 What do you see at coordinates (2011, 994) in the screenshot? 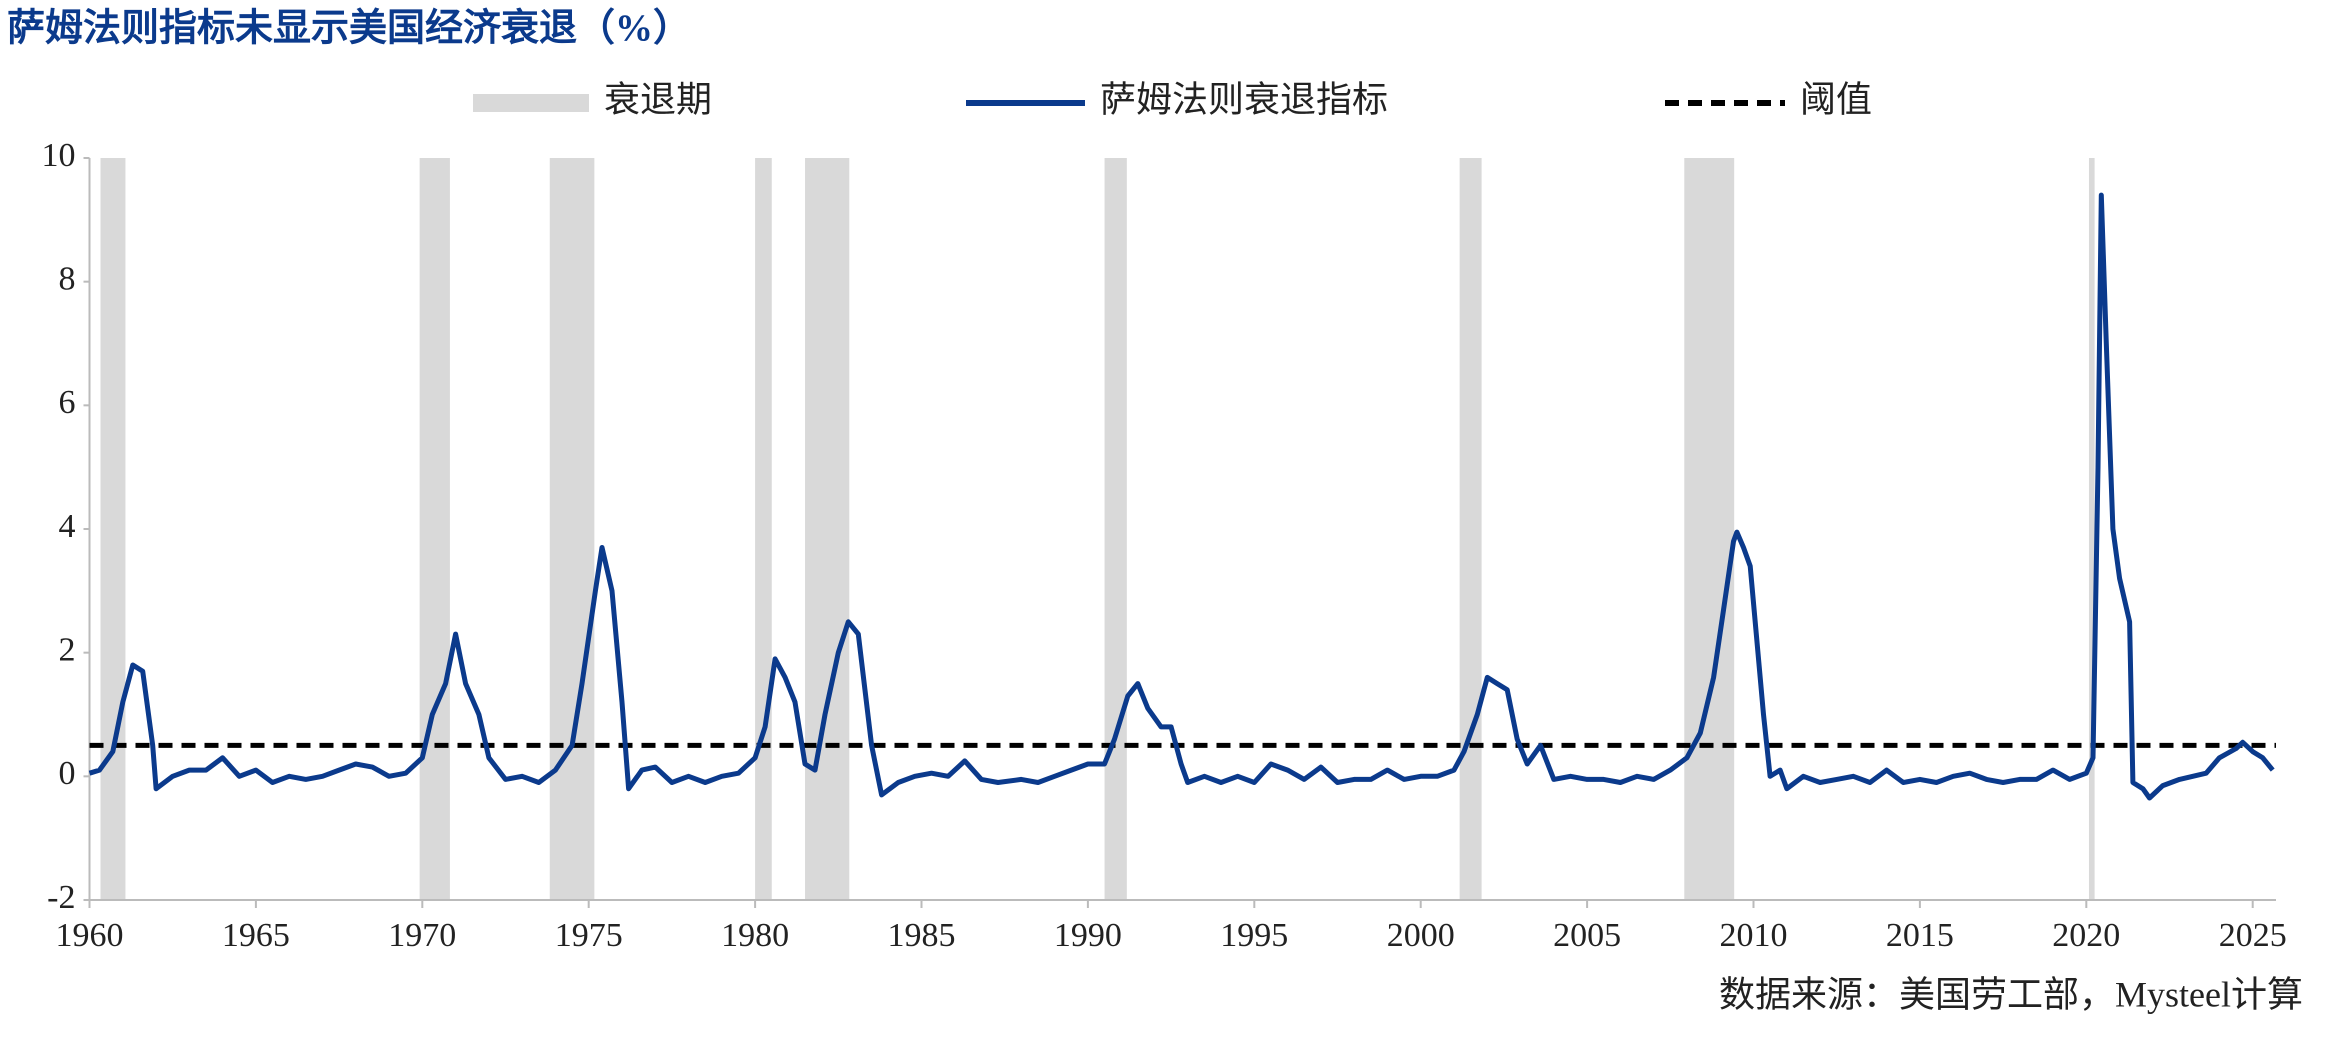
I see `source-note: 数据来源：美国劳工部，Mysteel计算` at bounding box center [2011, 994].